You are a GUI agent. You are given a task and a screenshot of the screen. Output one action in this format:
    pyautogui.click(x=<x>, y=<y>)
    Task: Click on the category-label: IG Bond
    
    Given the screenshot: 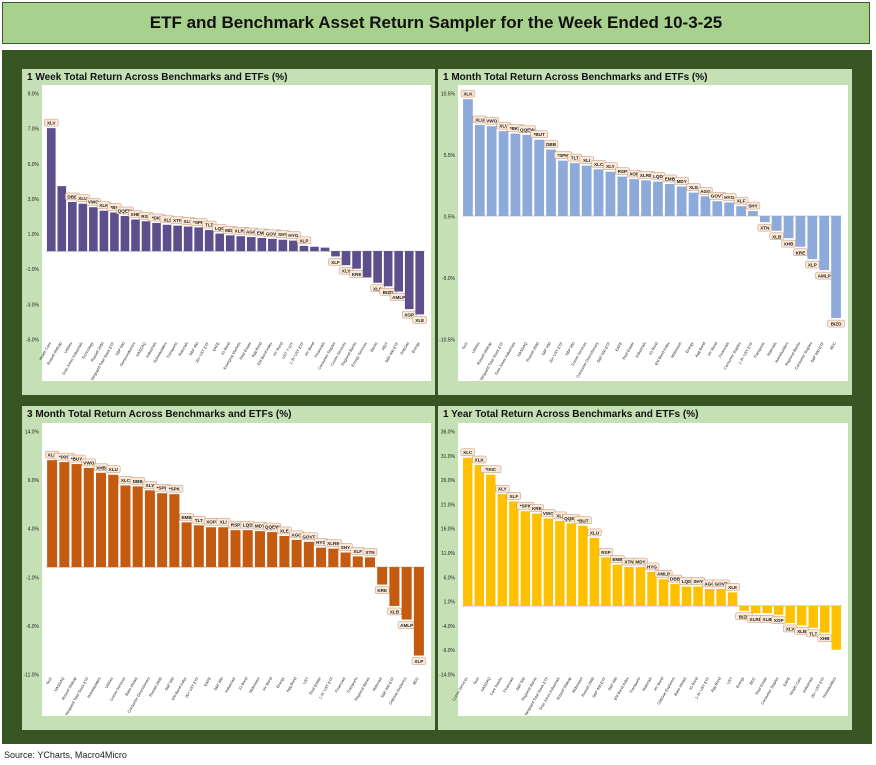 What is the action you would take?
    pyautogui.click(x=226, y=349)
    